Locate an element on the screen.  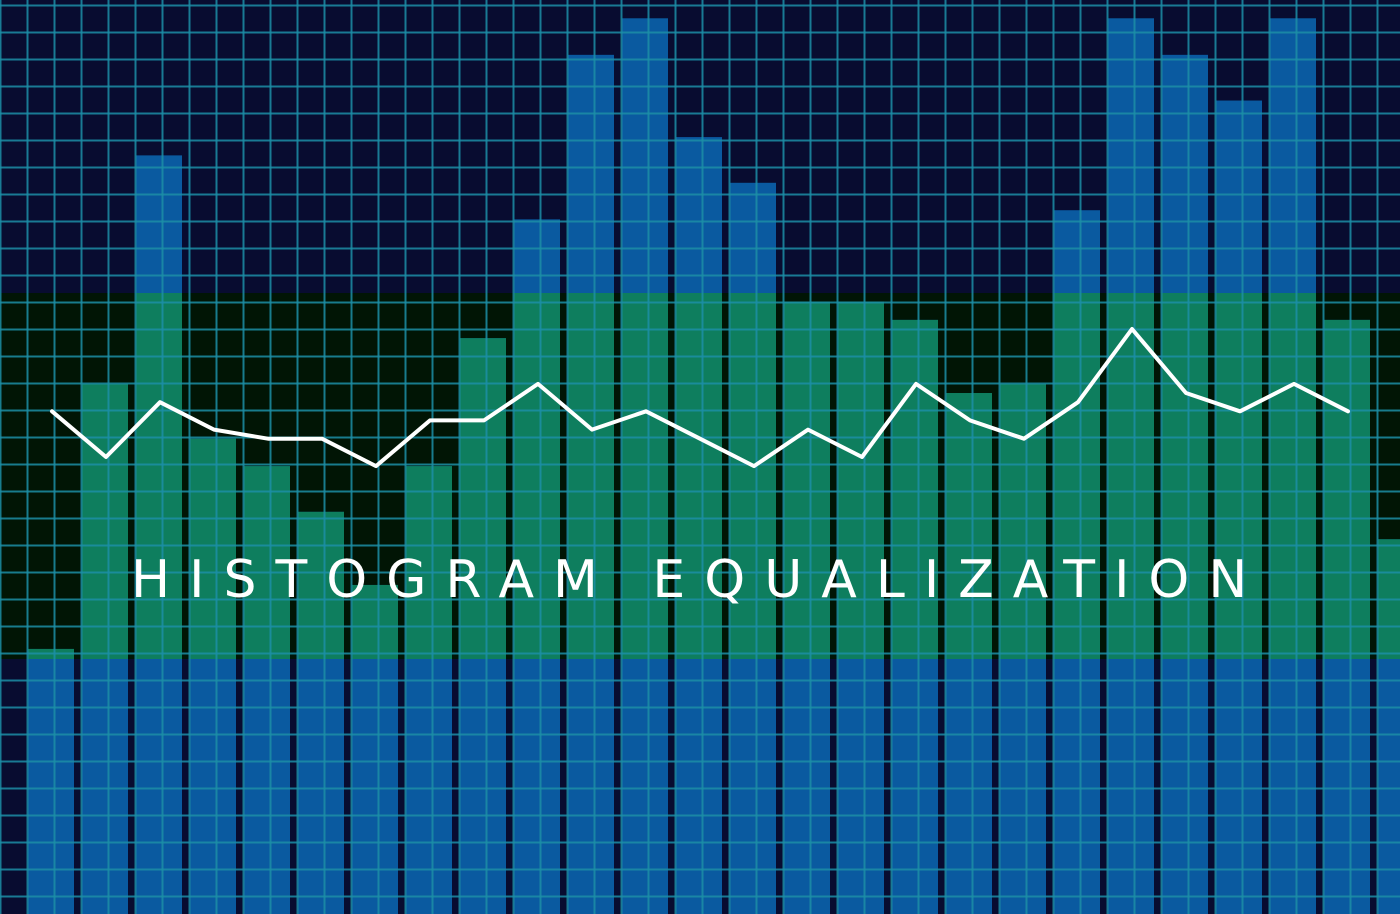
histogram-bar is located at coordinates (51, 781).